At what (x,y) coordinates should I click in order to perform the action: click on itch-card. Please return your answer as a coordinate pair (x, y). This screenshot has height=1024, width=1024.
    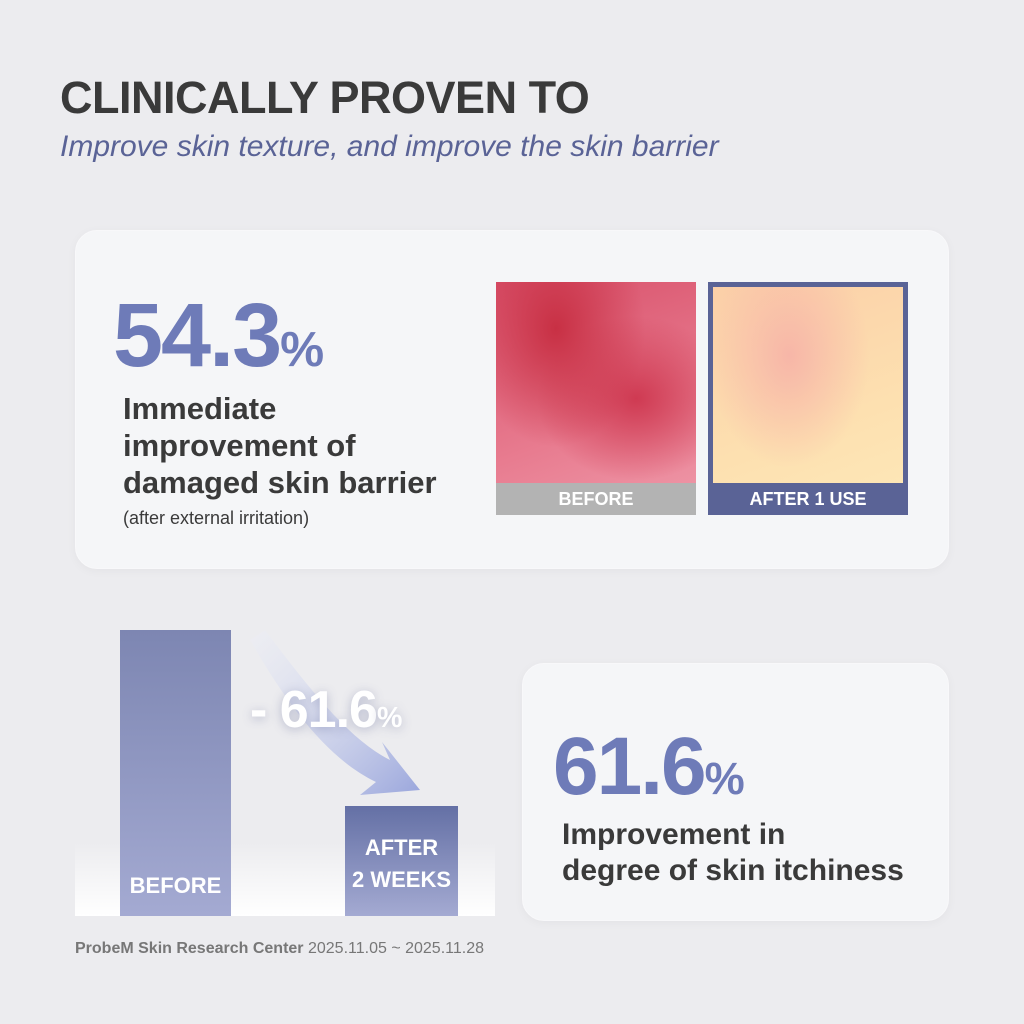
    Looking at the image, I should click on (735, 792).